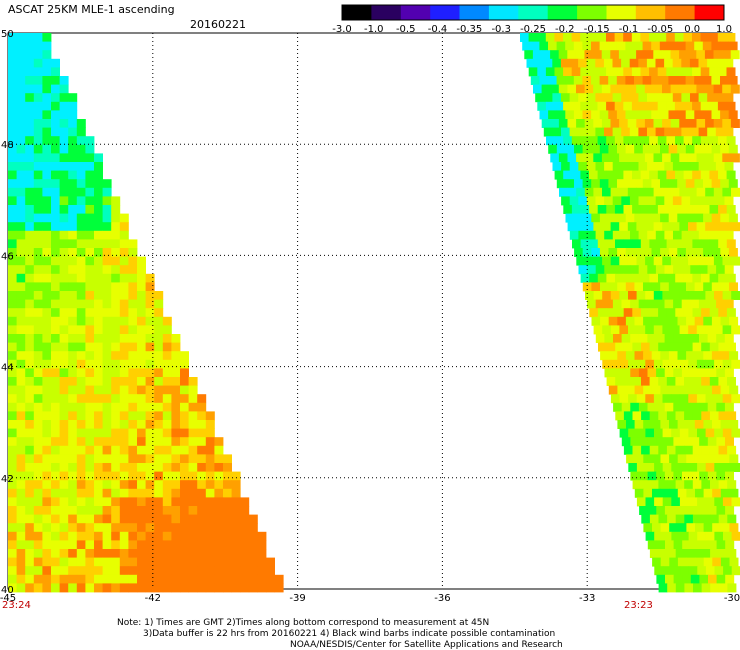 The height and width of the screenshot is (650, 740). I want to click on right-time-label: 23:23, so click(638, 605).